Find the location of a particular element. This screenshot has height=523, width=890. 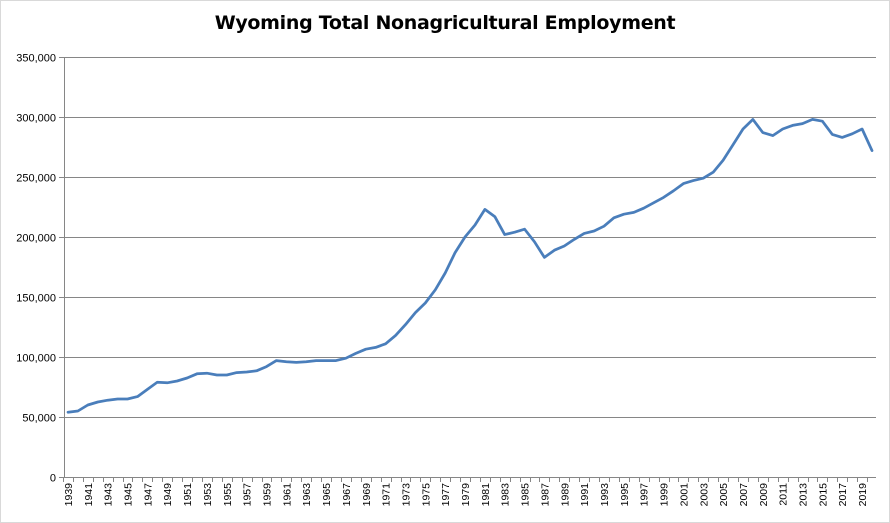

x-tick-label: 2019 is located at coordinates (863, 495).